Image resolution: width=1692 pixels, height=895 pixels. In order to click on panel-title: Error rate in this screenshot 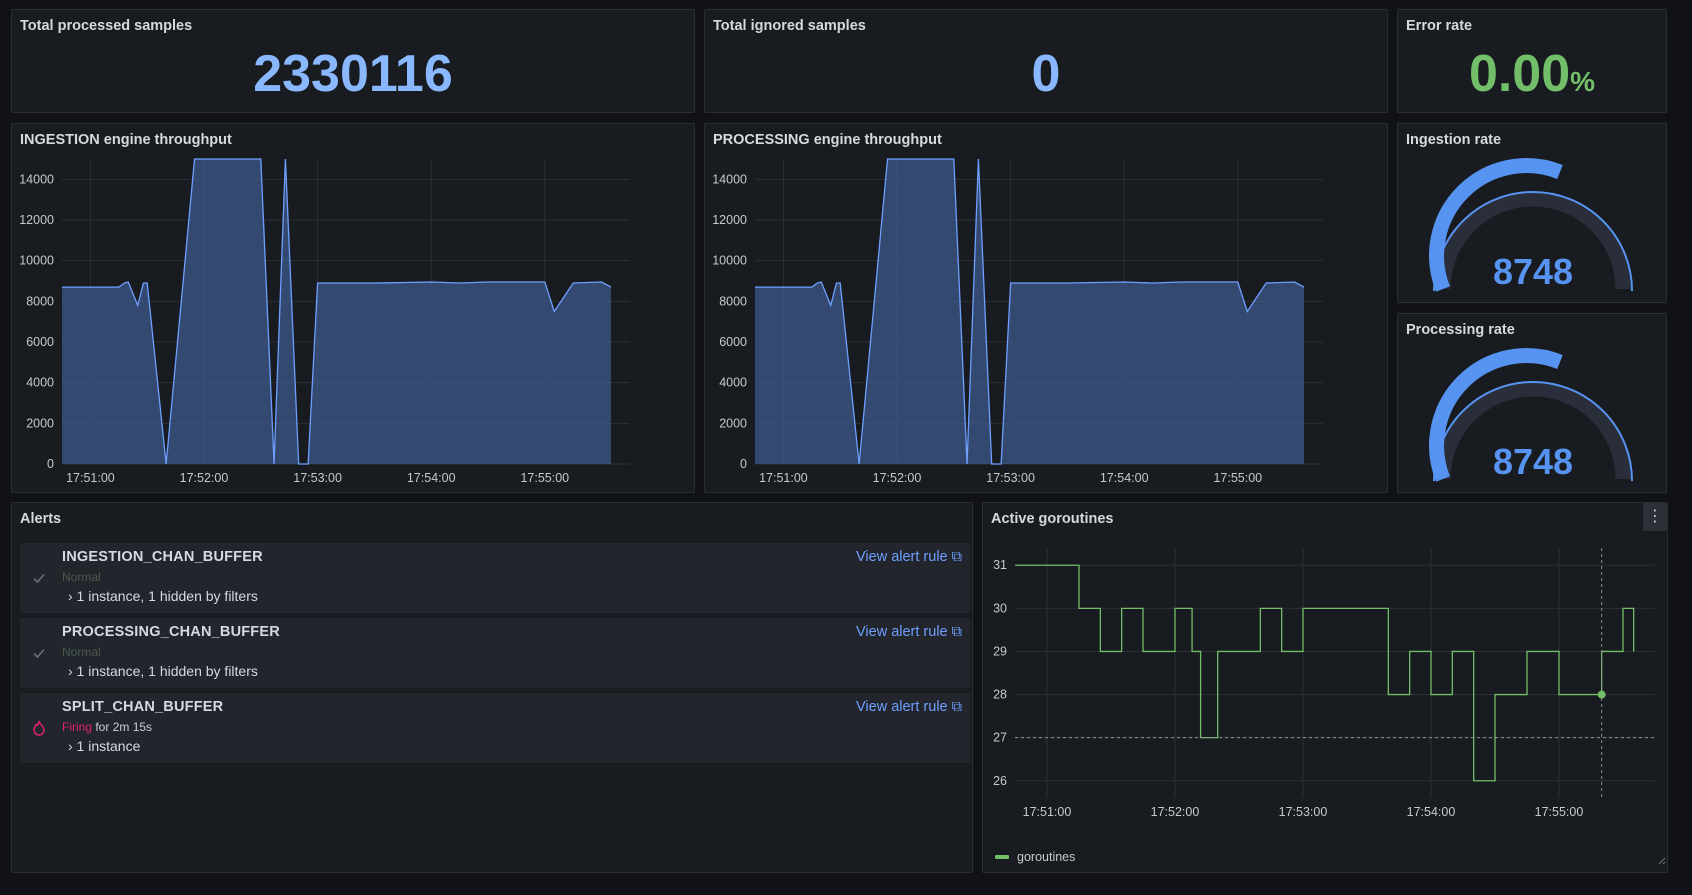, I will do `click(1439, 26)`.